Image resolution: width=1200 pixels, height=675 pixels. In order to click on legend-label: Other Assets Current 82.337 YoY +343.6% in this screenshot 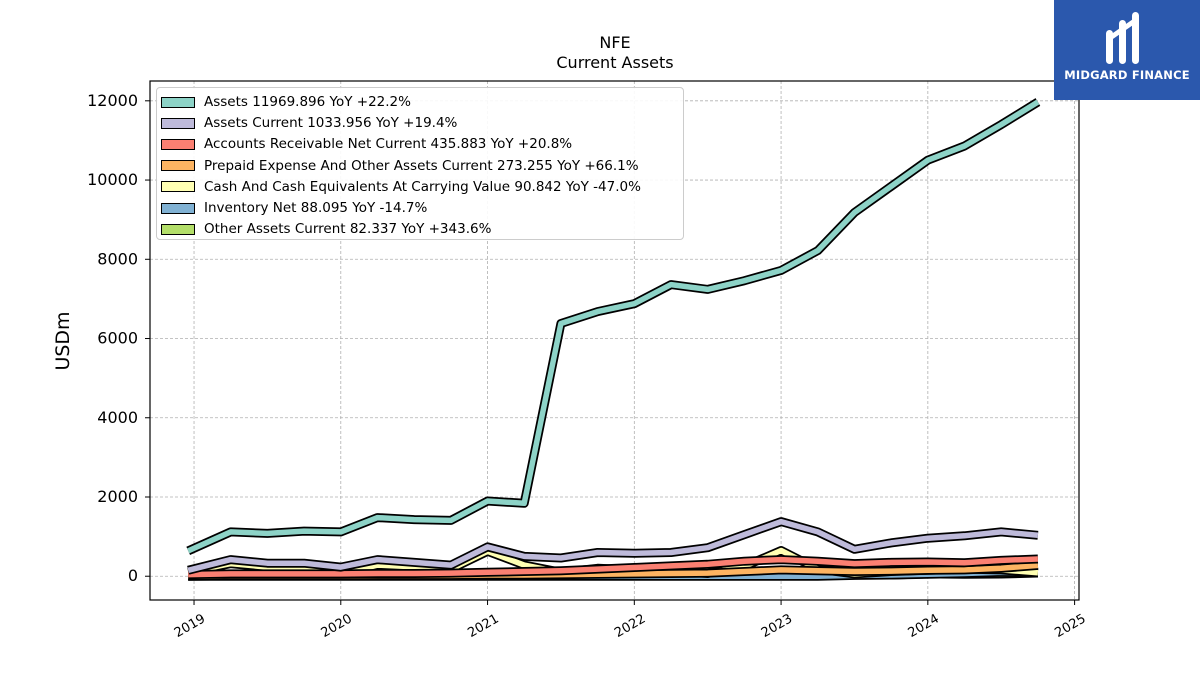, I will do `click(348, 229)`.